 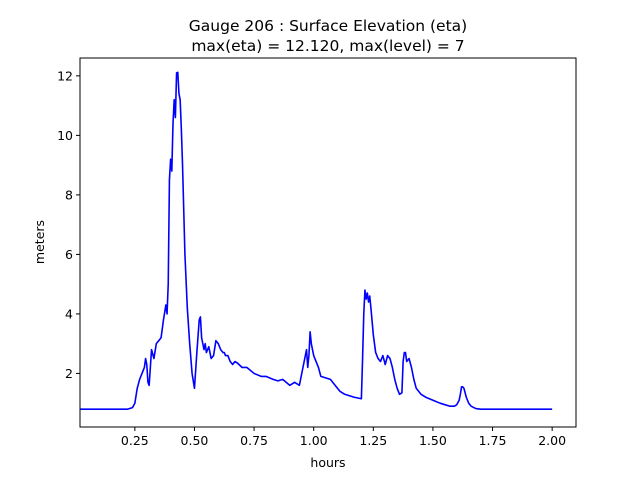 What do you see at coordinates (39, 242) in the screenshot?
I see `y-axis-label: meters` at bounding box center [39, 242].